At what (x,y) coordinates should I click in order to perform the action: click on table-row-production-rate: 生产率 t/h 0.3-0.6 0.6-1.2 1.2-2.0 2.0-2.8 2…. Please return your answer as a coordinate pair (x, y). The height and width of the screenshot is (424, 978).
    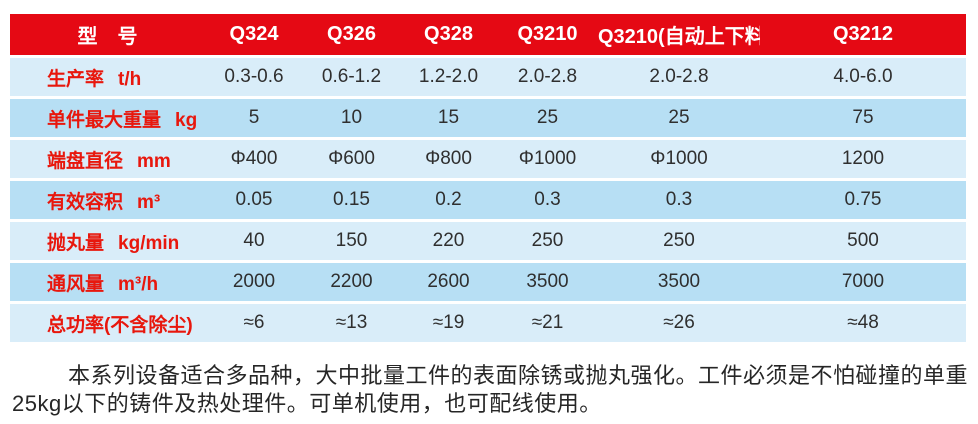
    Looking at the image, I should click on (488, 77).